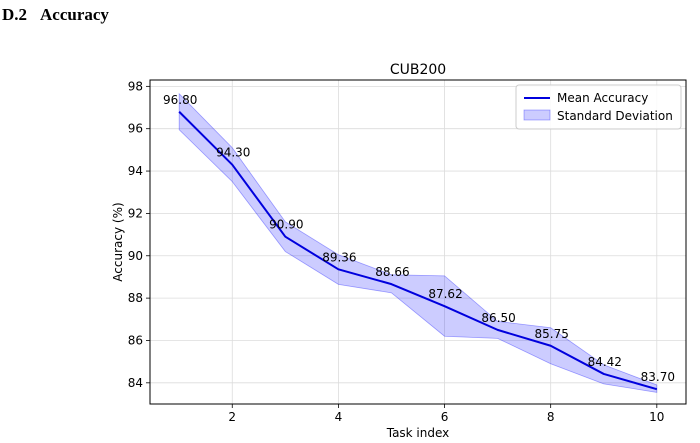 The width and height of the screenshot is (700, 443). I want to click on data-label: 87.62, so click(445, 294).